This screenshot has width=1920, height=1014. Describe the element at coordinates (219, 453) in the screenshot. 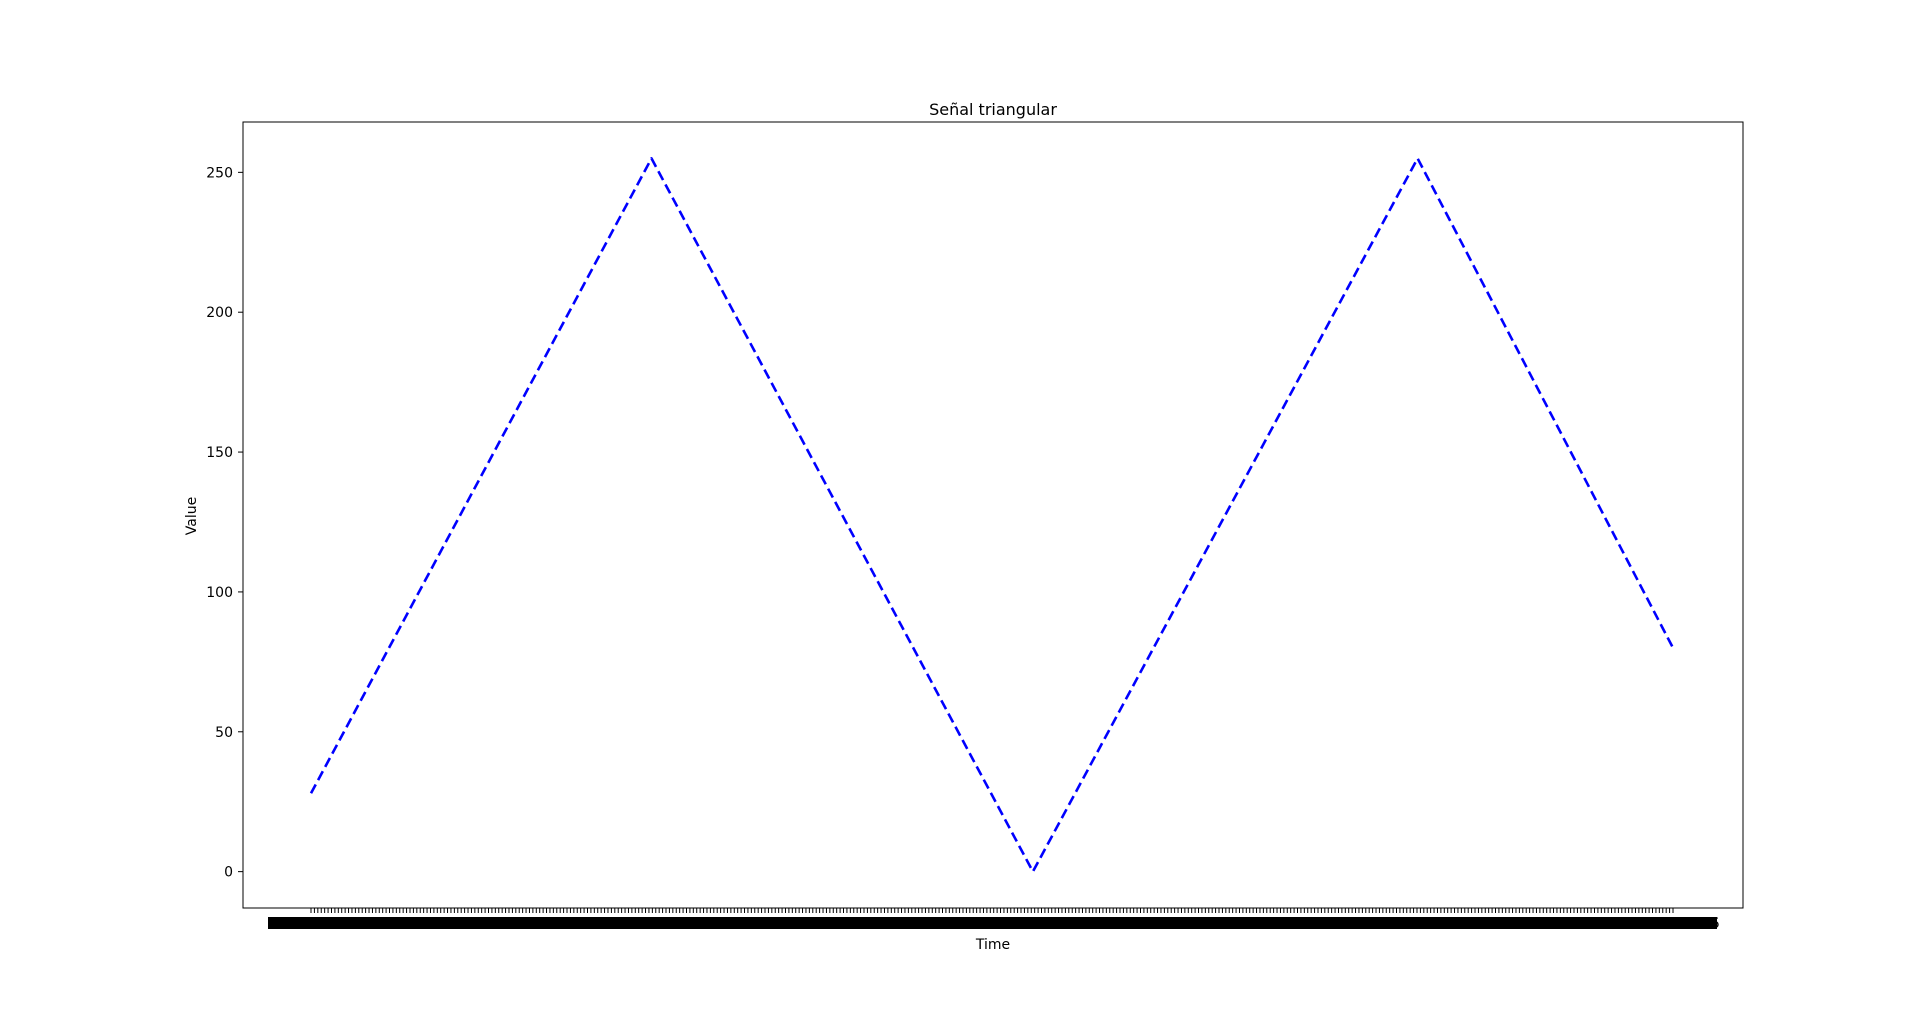

I see `y-tick-label: 150` at that location.